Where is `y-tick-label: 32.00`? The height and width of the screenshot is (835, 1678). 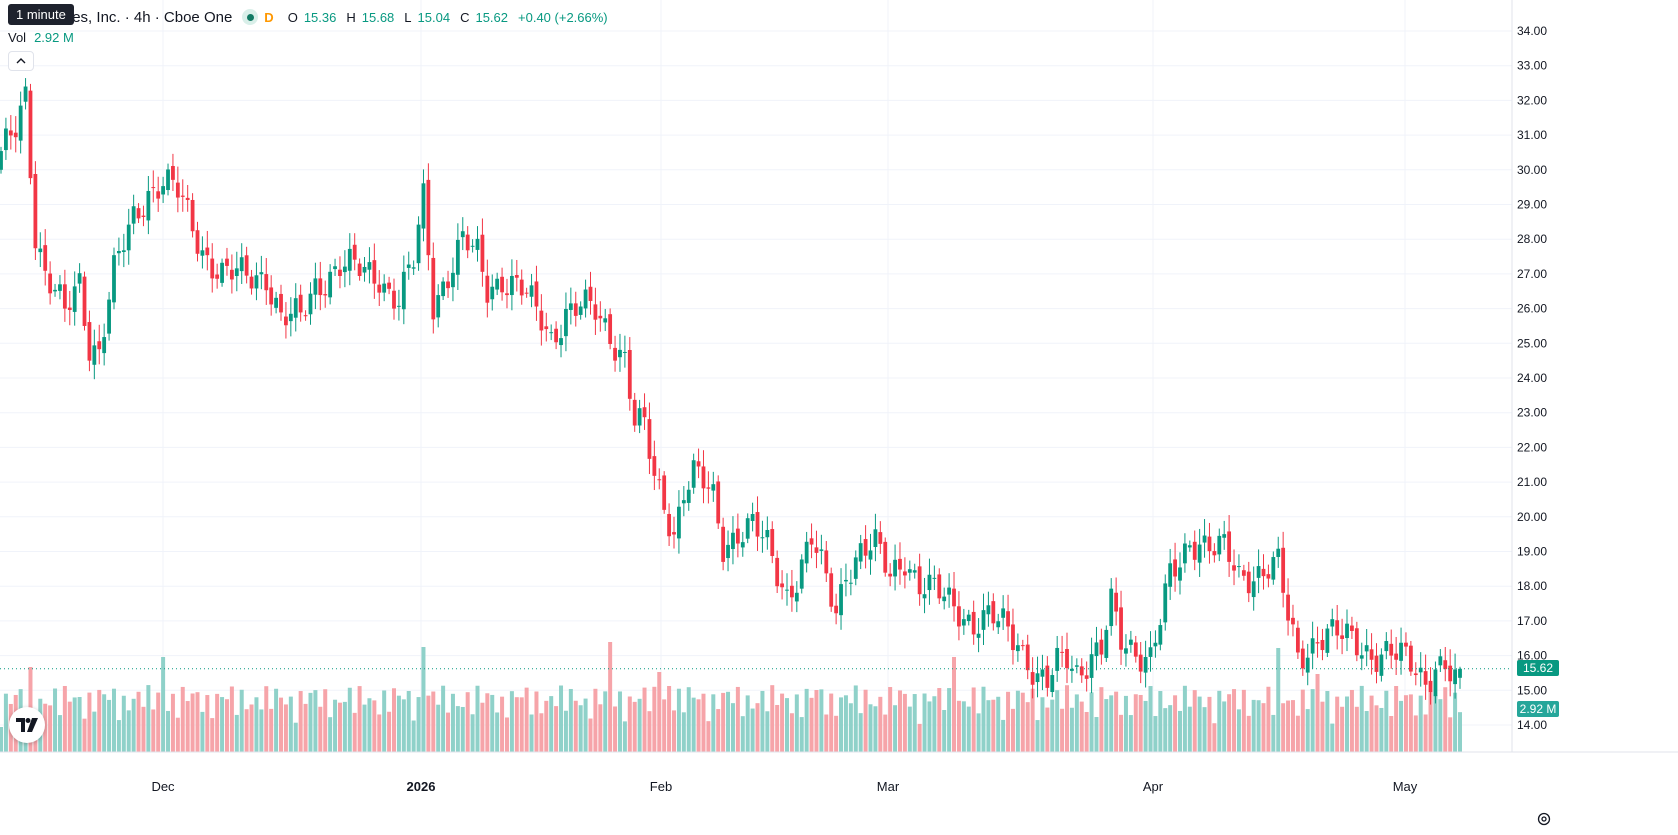 y-tick-label: 32.00 is located at coordinates (1532, 100).